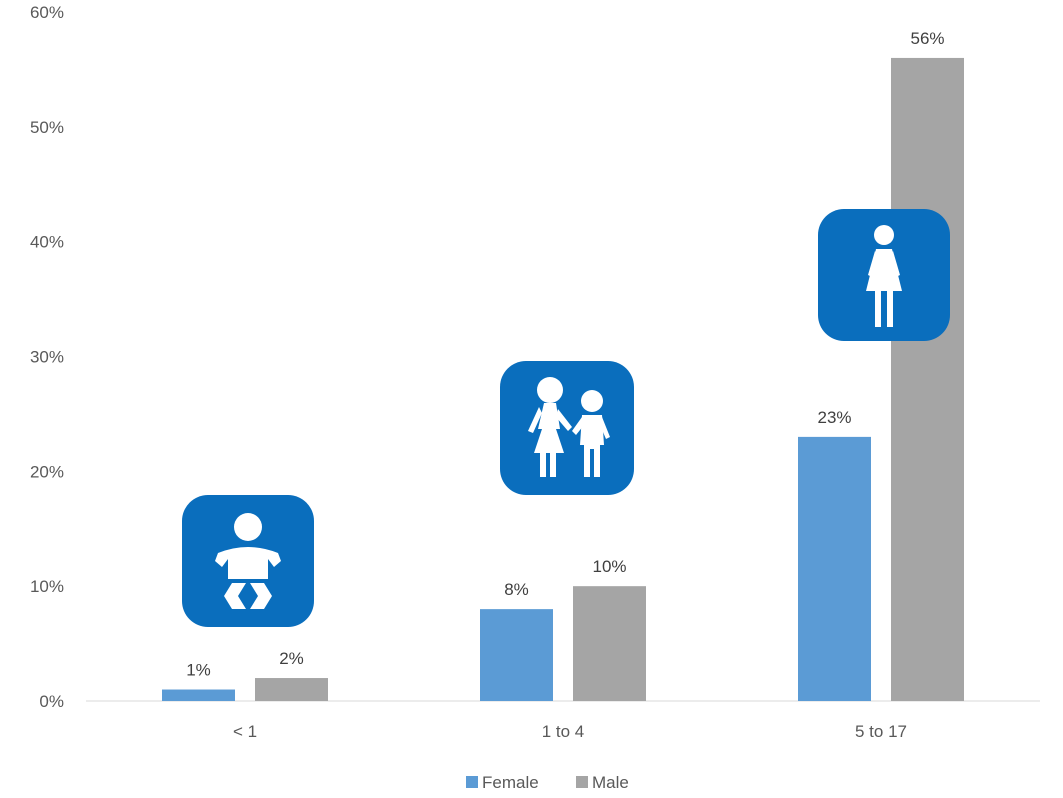  Describe the element at coordinates (291, 658) in the screenshot. I see `data-label: 2%` at that location.